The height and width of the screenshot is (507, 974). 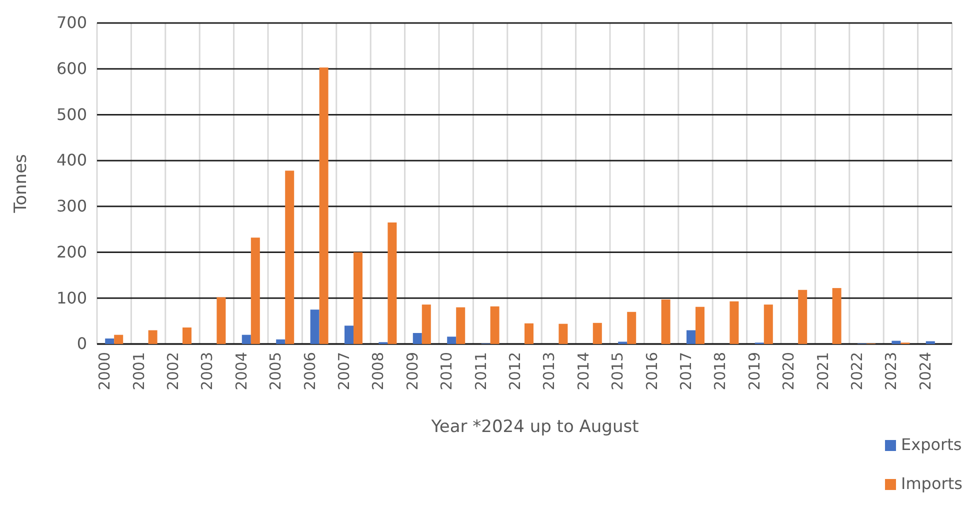 What do you see at coordinates (412, 371) in the screenshot?
I see `x-tick-label: 2009` at bounding box center [412, 371].